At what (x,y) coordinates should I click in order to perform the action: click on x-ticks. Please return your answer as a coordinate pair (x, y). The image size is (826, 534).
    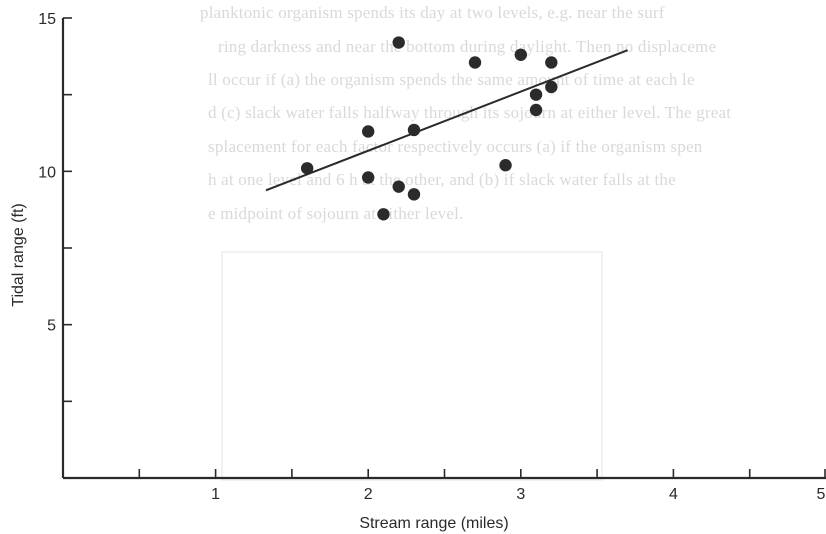
    Looking at the image, I should click on (482, 473).